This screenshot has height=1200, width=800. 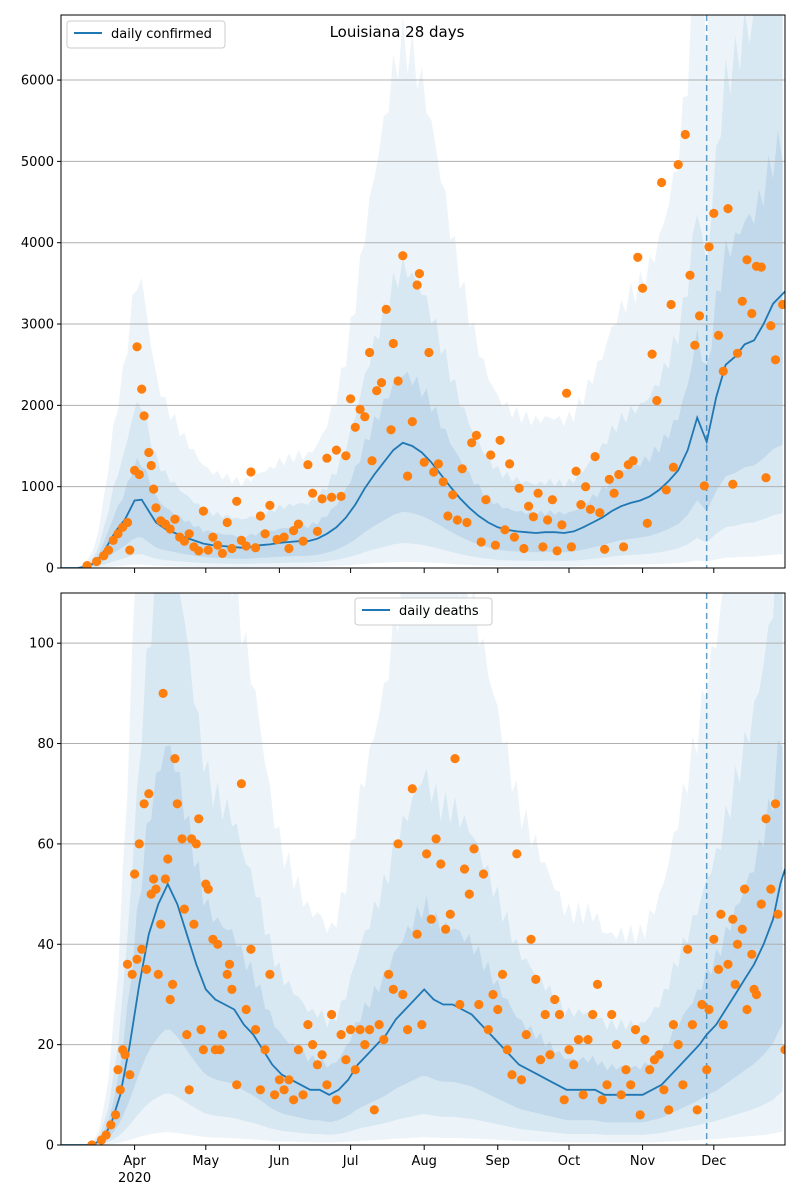 I want to click on legend-box, so click(x=146, y=34).